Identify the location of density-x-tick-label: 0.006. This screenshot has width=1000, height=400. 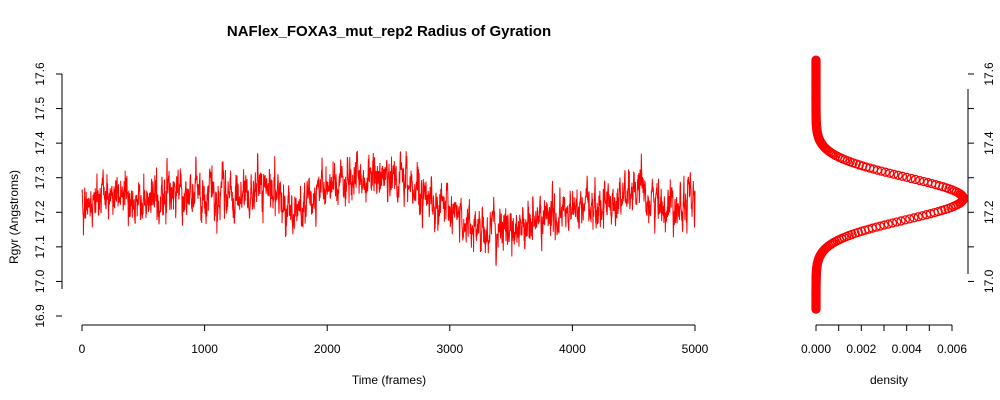
(952, 349).